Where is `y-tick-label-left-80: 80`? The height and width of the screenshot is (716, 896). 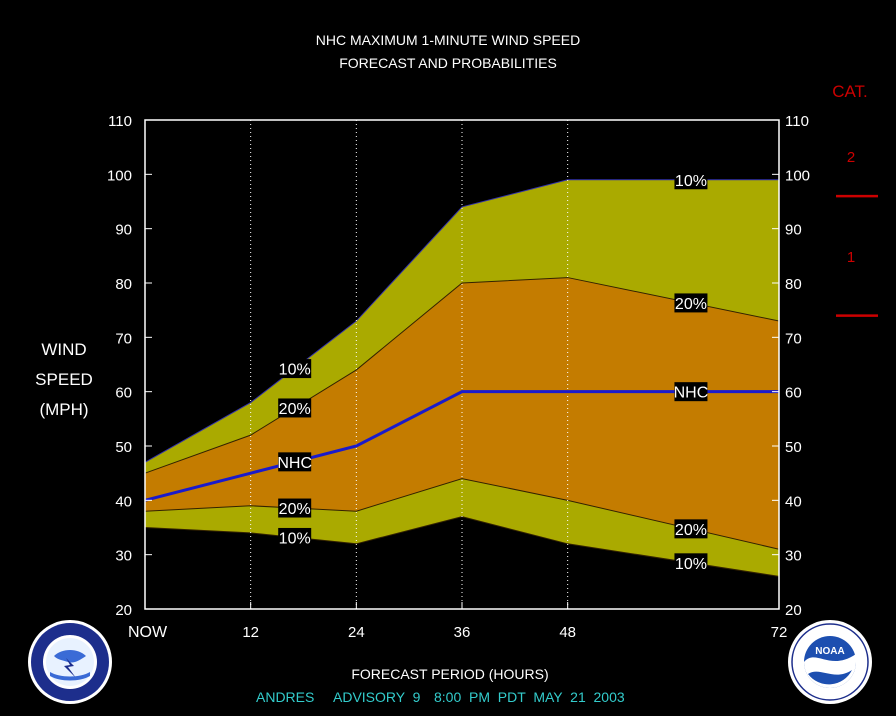
y-tick-label-left-80: 80 is located at coordinates (123, 284).